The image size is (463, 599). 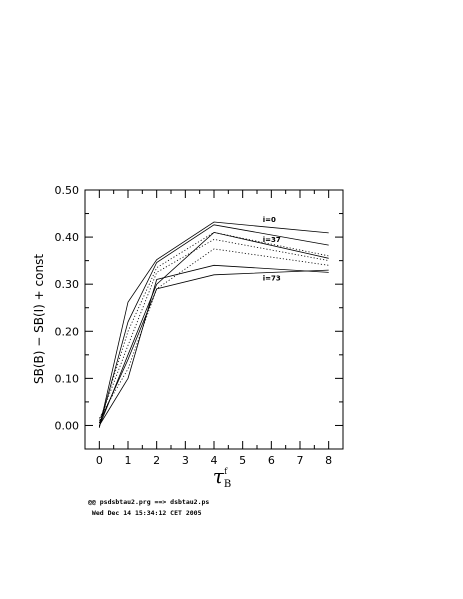 What do you see at coordinates (300, 460) in the screenshot?
I see `x-tick-label: 7` at bounding box center [300, 460].